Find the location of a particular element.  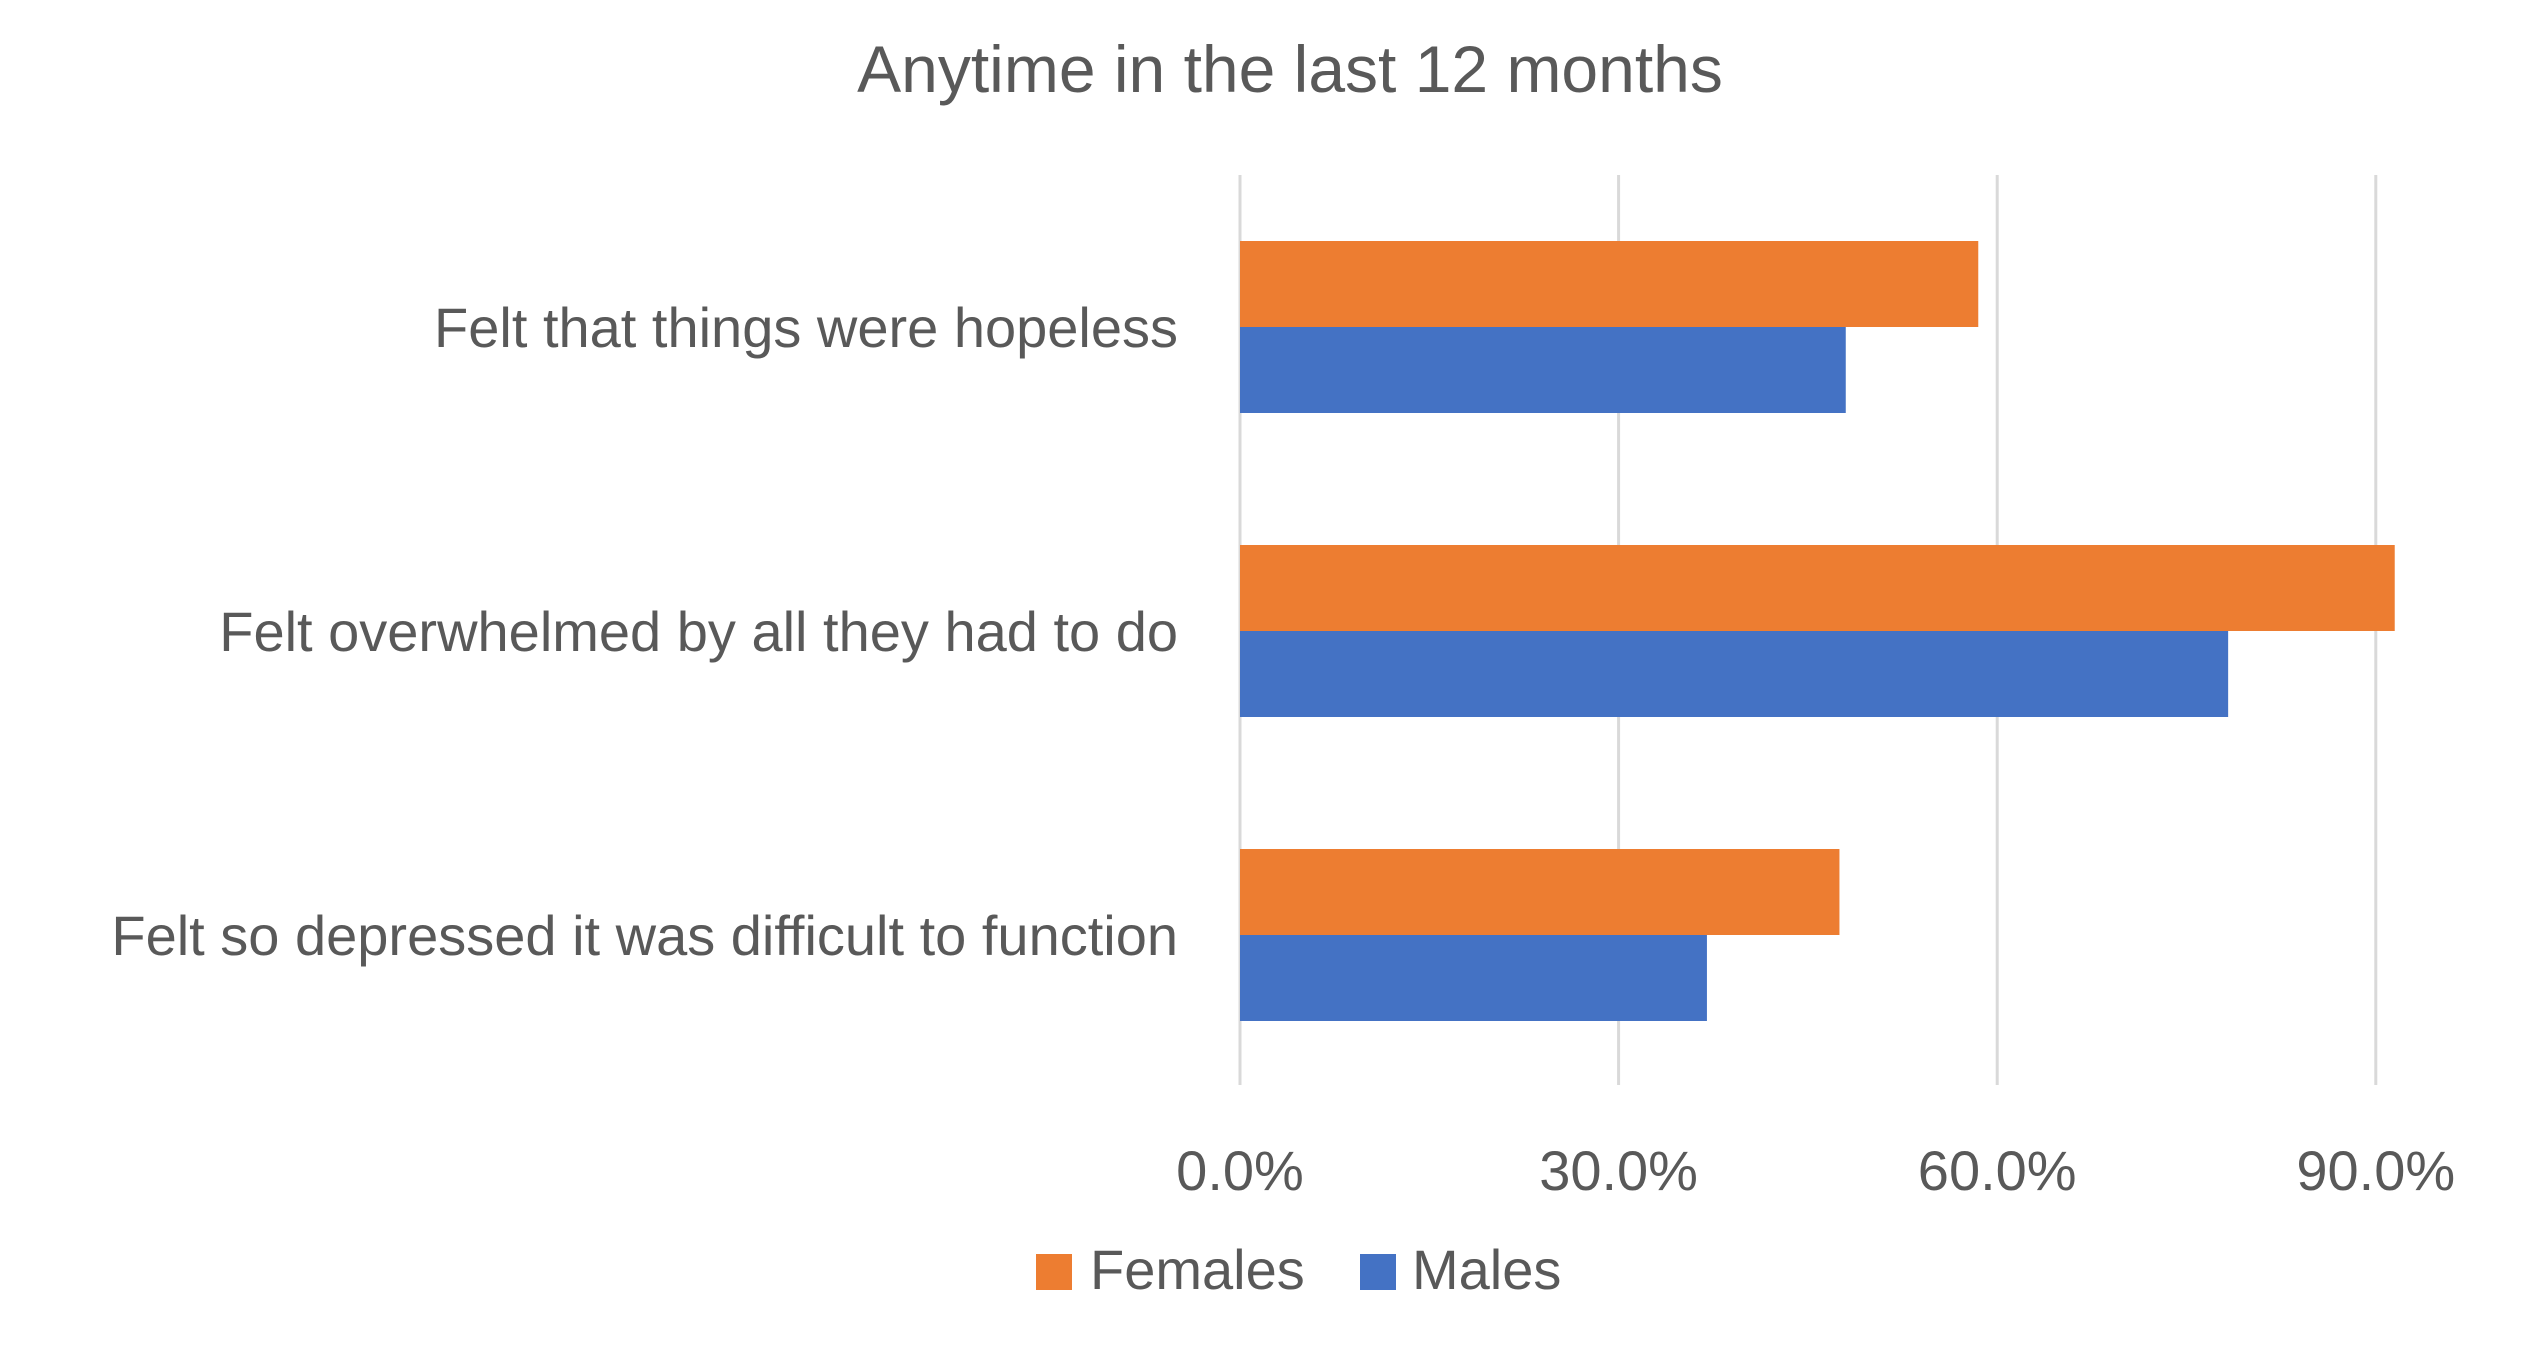

x-tick-label-60: 60.0% is located at coordinates (1997, 1170).